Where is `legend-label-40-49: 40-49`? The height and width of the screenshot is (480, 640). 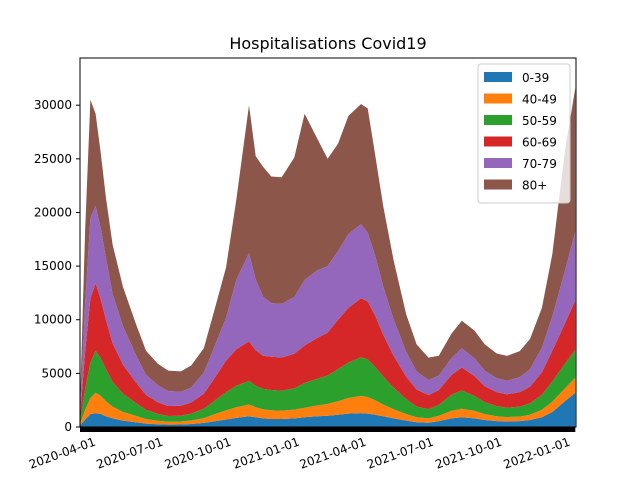
legend-label-40-49: 40-49 is located at coordinates (539, 100).